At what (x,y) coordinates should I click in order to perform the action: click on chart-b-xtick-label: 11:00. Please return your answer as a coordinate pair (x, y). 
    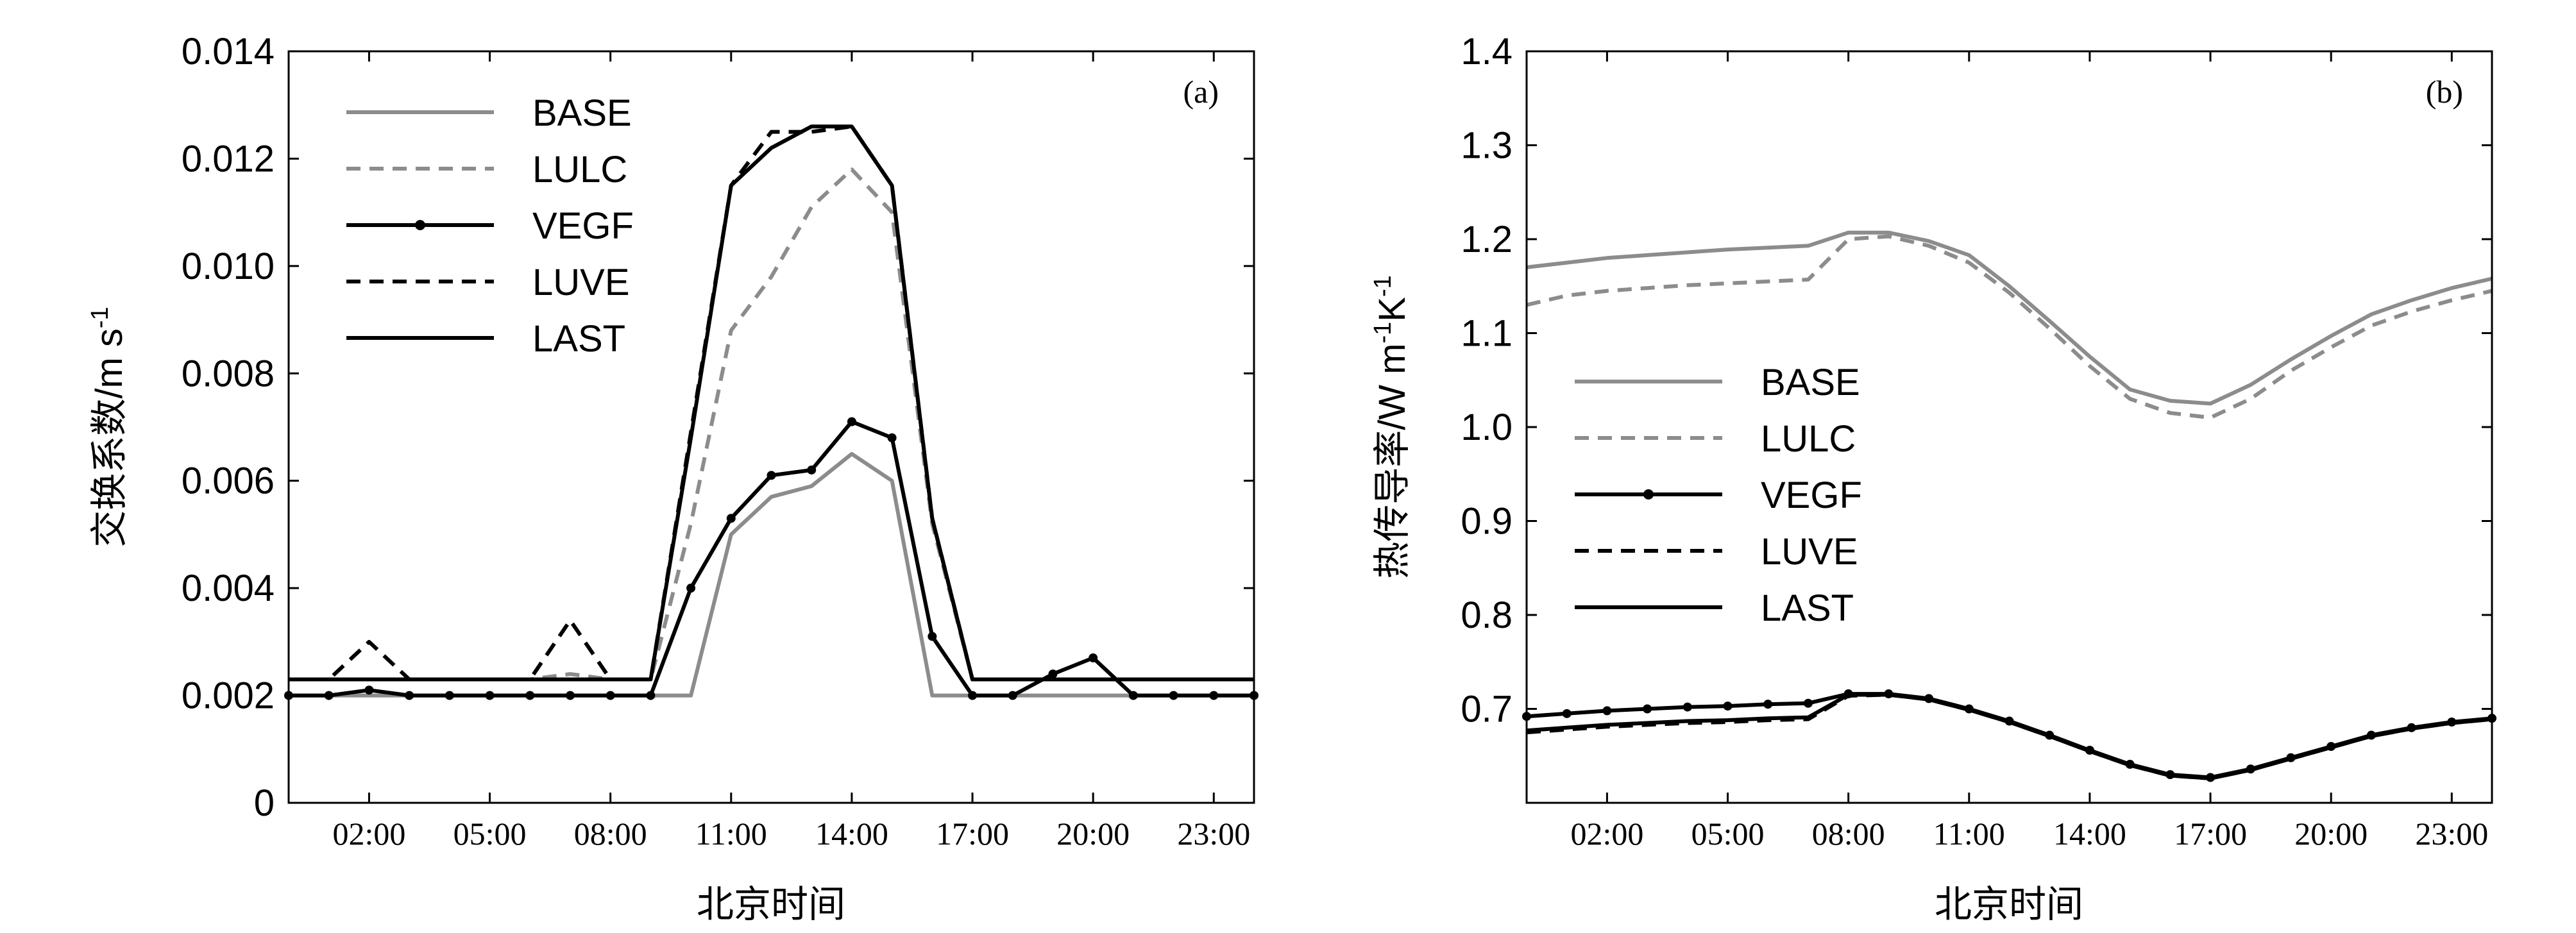
    Looking at the image, I should click on (1969, 834).